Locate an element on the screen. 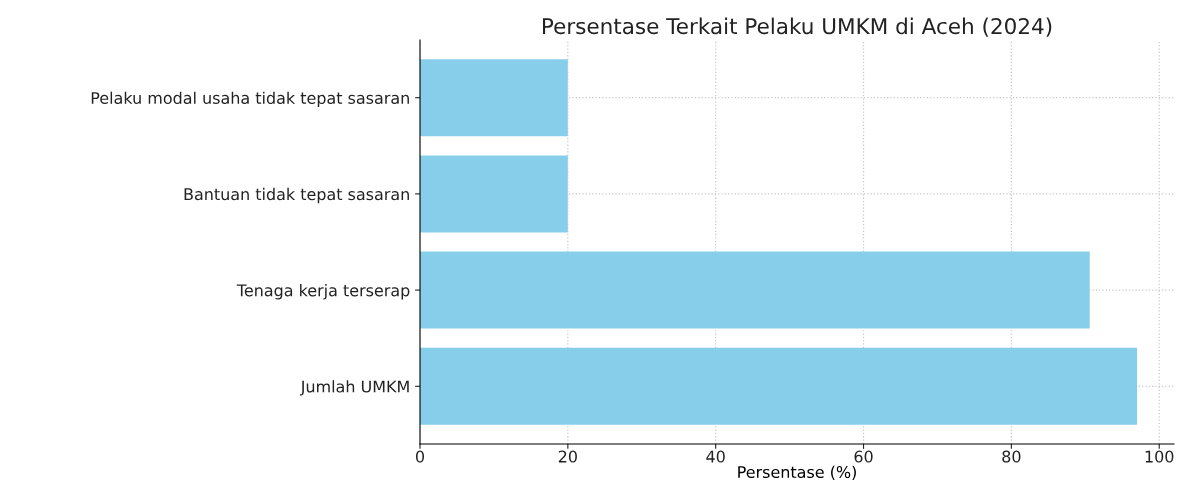  x-tick-label: 40 is located at coordinates (715, 456).